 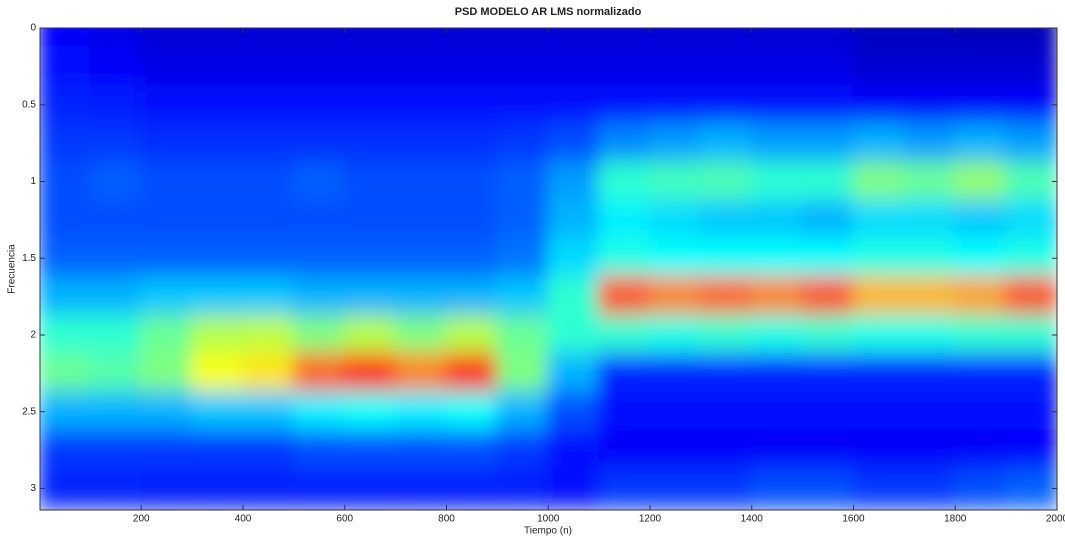 What do you see at coordinates (344, 519) in the screenshot?
I see `x-tick-label: 600` at bounding box center [344, 519].